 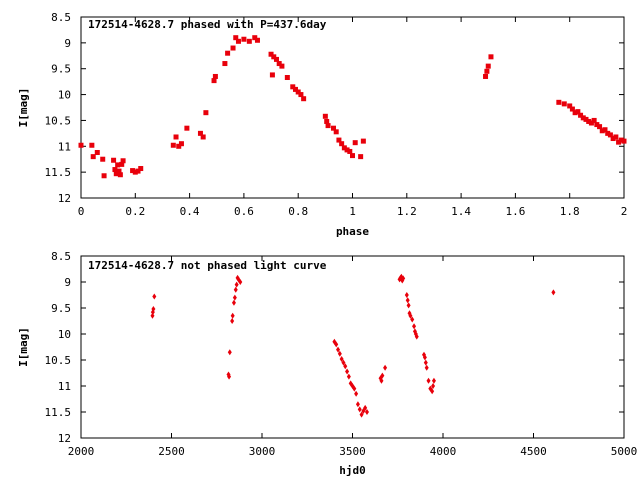 What do you see at coordinates (64, 198) in the screenshot?
I see `y-tick-label: 12` at bounding box center [64, 198].